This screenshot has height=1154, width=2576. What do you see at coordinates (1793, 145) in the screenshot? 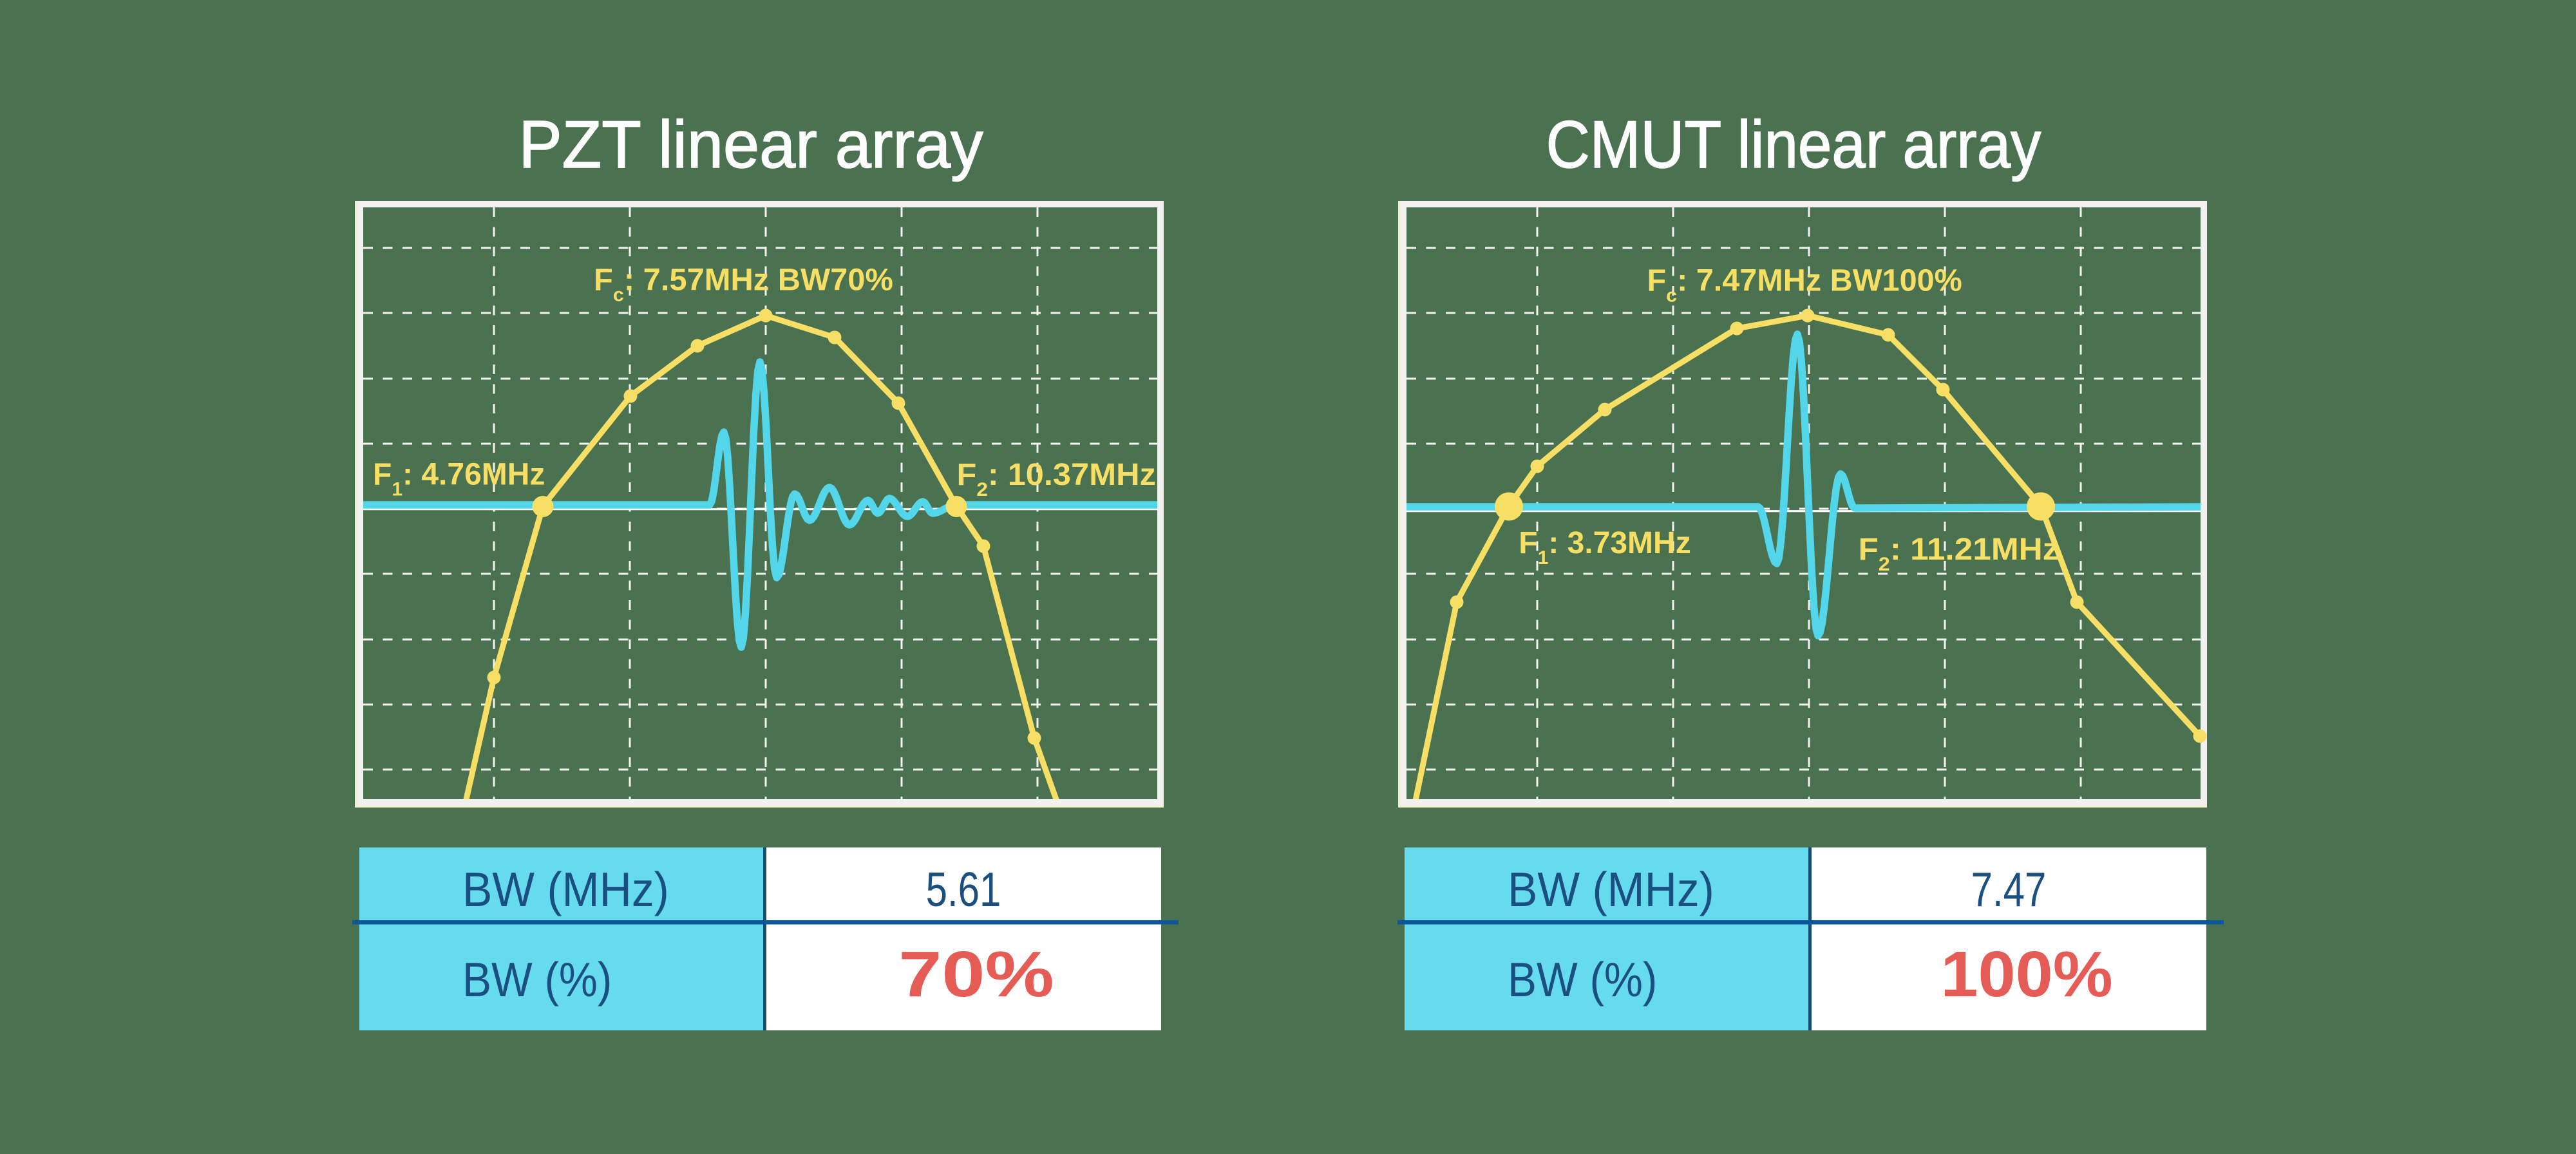
I see `svg-text: CMUT linear array` at bounding box center [1793, 145].